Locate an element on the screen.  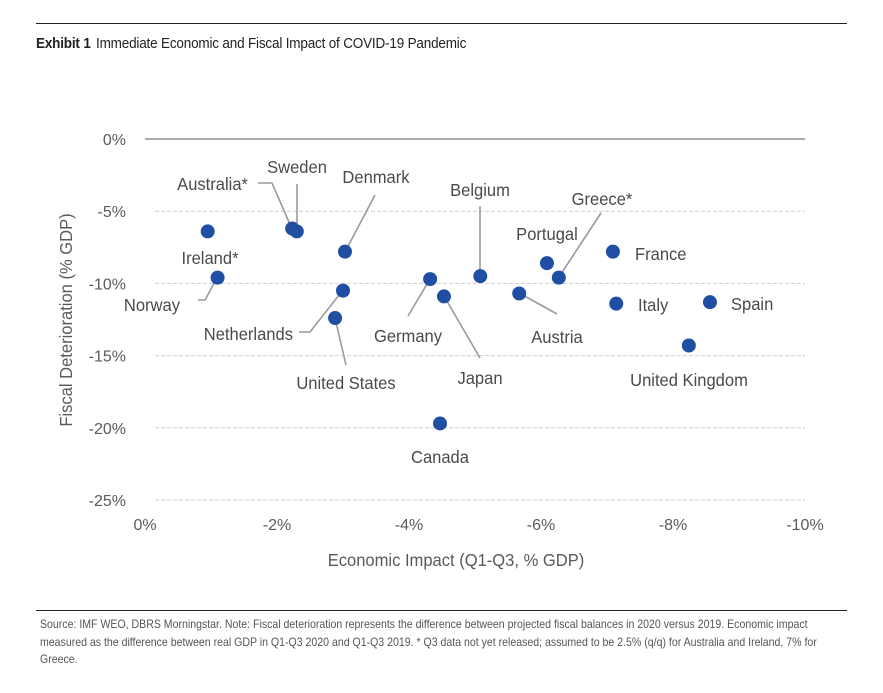
point-label: Norway is located at coordinates (152, 304).